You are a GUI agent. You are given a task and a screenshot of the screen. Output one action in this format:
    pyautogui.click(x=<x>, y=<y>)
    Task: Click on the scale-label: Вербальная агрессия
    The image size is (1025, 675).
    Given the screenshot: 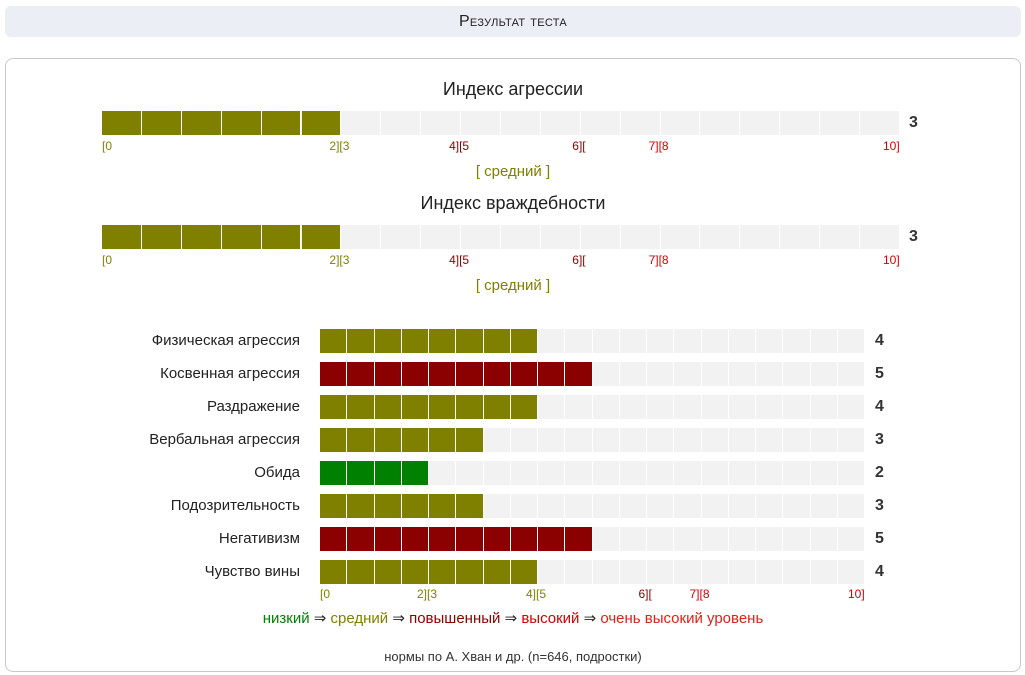 What is the action you would take?
    pyautogui.click(x=224, y=439)
    